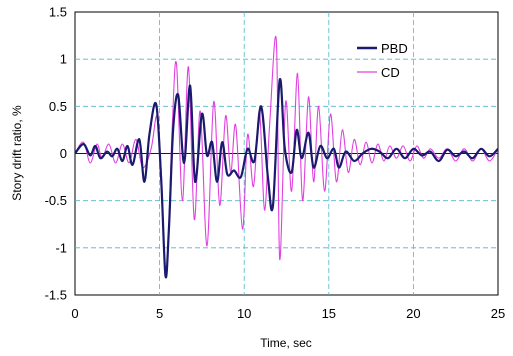  What do you see at coordinates (58, 106) in the screenshot?
I see `y-tick-label: 0.5` at bounding box center [58, 106].